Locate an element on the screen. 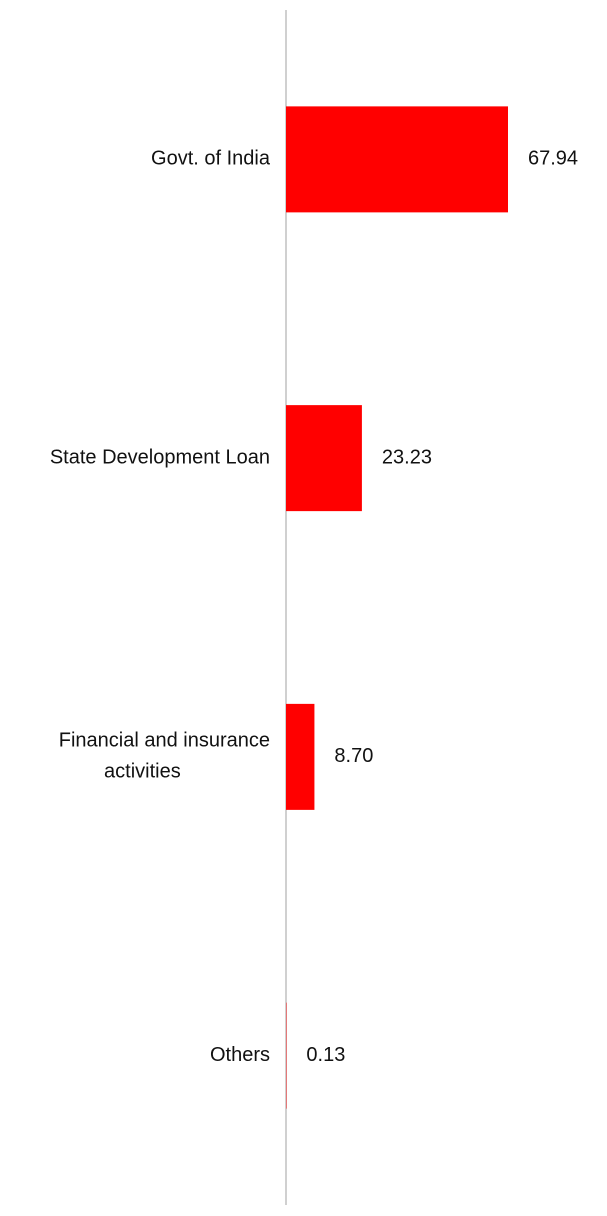 The width and height of the screenshot is (607, 1216). category-label: Financial and insurance activities is located at coordinates (164, 756).